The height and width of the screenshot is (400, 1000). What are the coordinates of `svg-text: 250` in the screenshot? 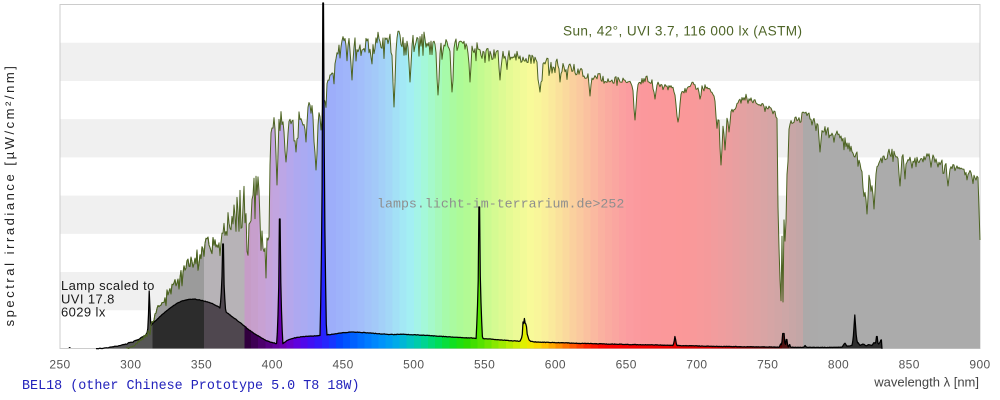 It's located at (59, 365).